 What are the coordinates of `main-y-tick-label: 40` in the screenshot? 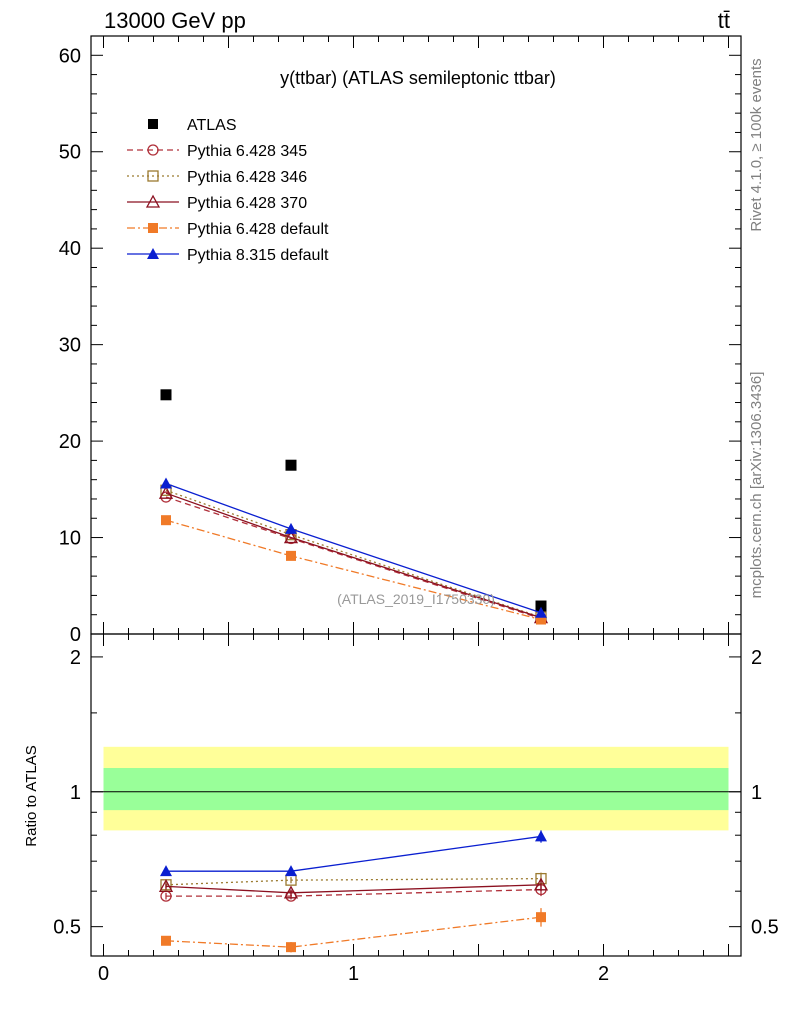 It's located at (70, 249).